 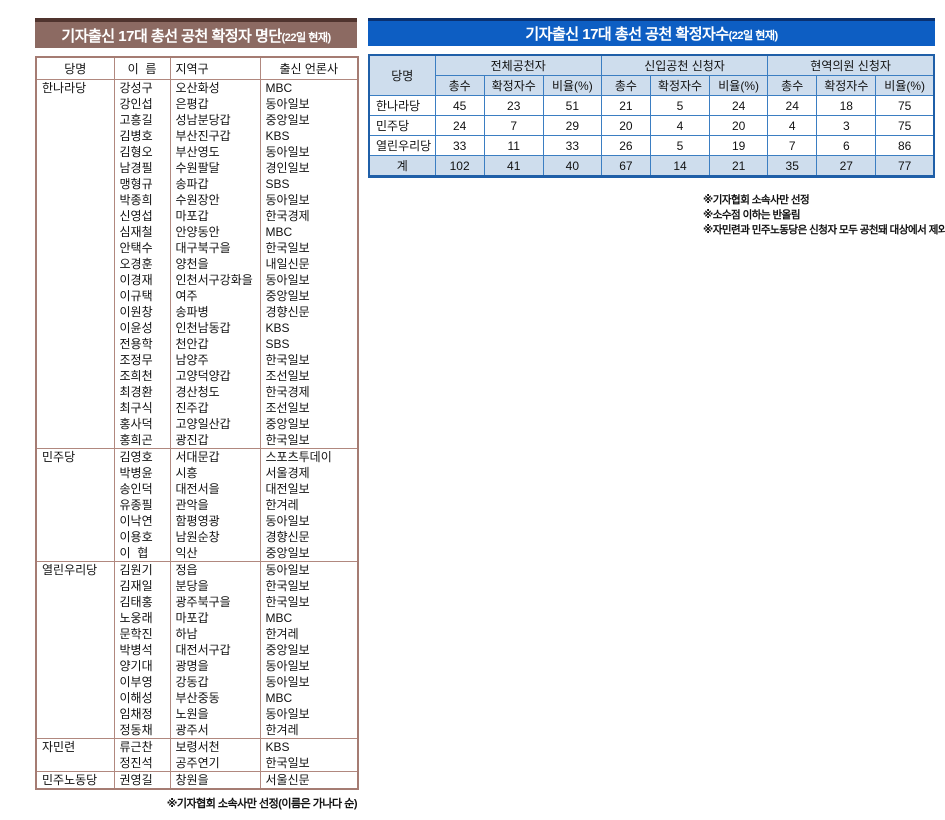 What do you see at coordinates (215, 473) in the screenshot?
I see `district-cell: 시흥` at bounding box center [215, 473].